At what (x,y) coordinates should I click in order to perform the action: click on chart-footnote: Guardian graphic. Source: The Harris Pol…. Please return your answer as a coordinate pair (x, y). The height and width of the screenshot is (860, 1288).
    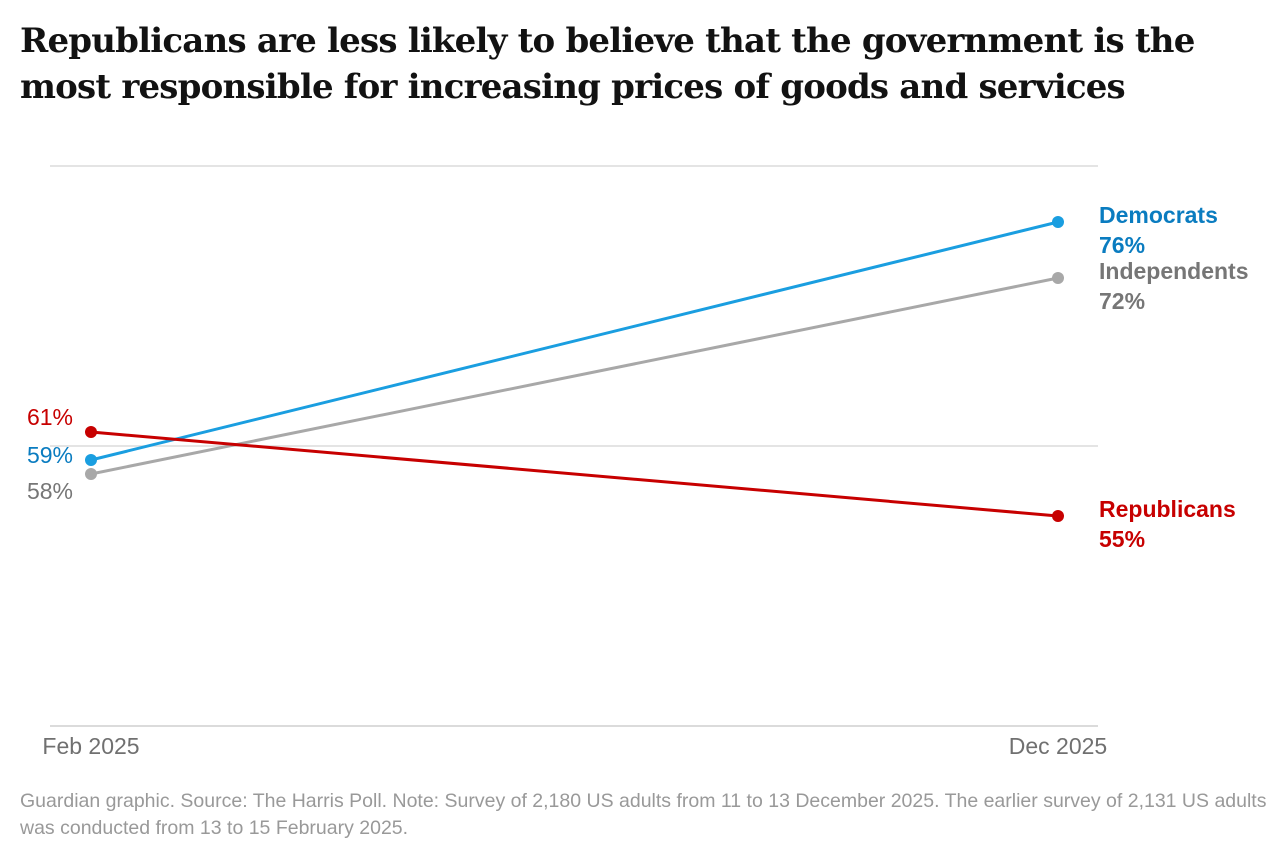
    Looking at the image, I should click on (643, 814).